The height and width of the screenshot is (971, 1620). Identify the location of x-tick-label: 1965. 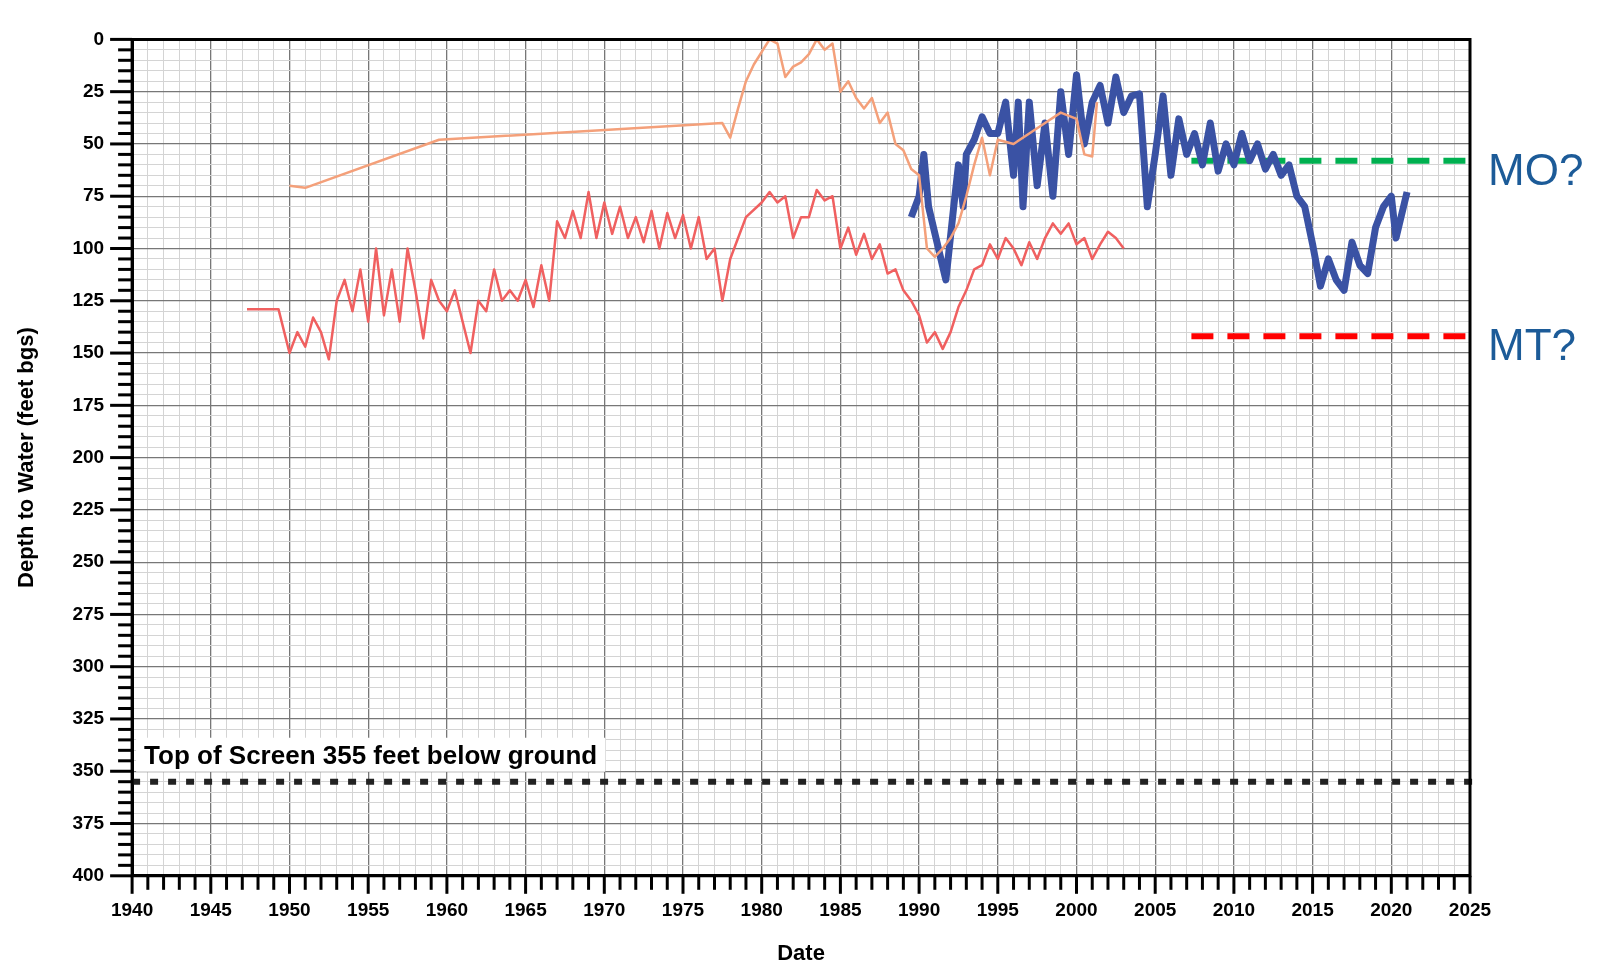
(526, 910).